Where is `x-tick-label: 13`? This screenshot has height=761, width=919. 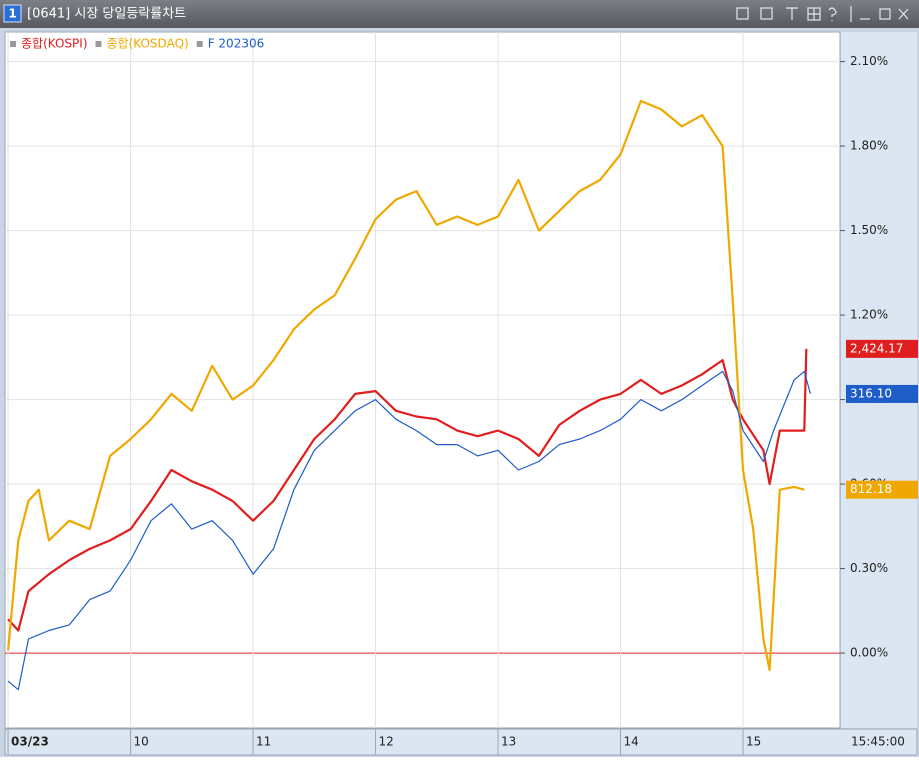
x-tick-label: 13 is located at coordinates (508, 742).